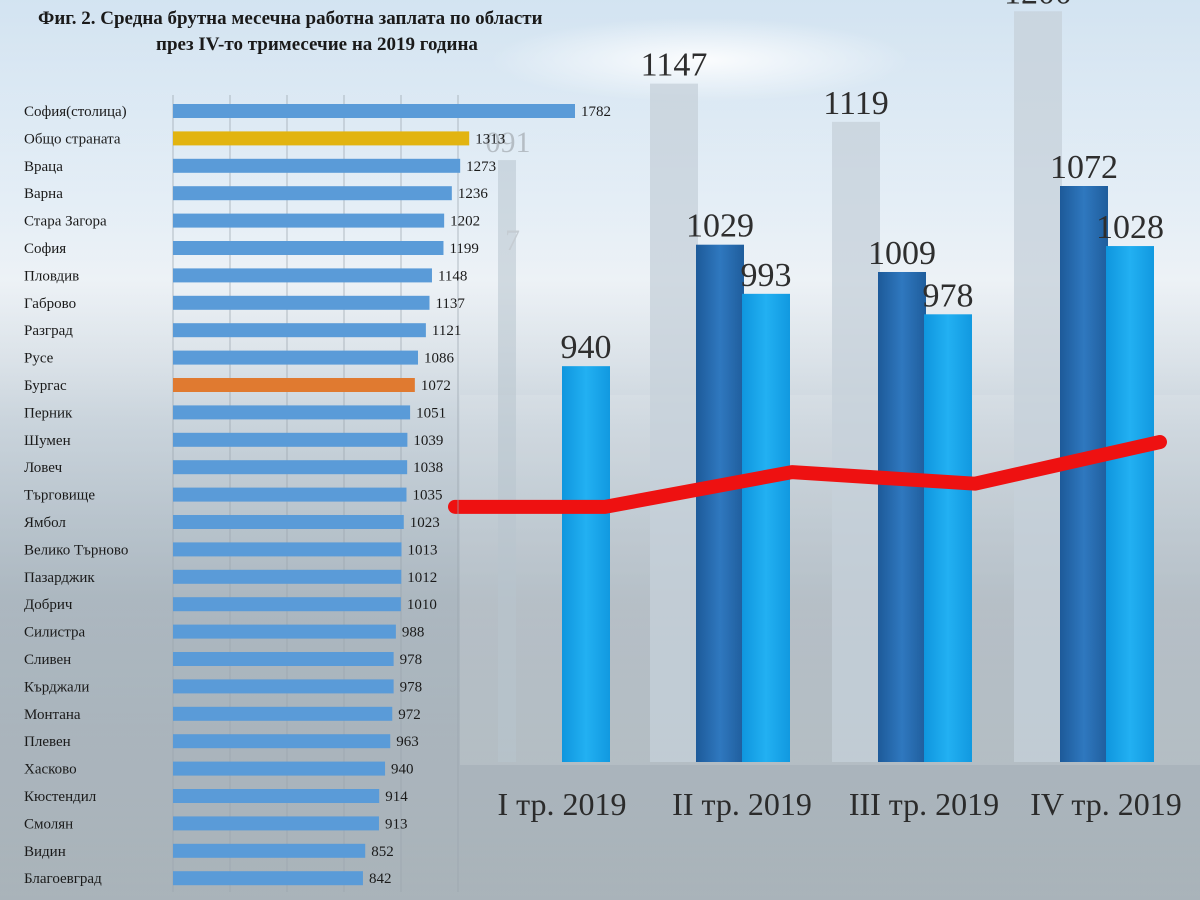 The height and width of the screenshot is (900, 1200). I want to click on region-value-label: 972, so click(409, 715).